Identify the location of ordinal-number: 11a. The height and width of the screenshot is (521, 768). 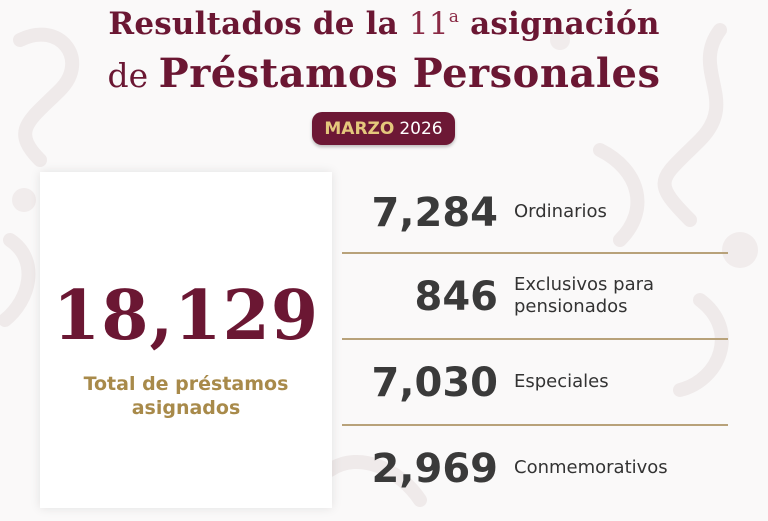
(434, 24).